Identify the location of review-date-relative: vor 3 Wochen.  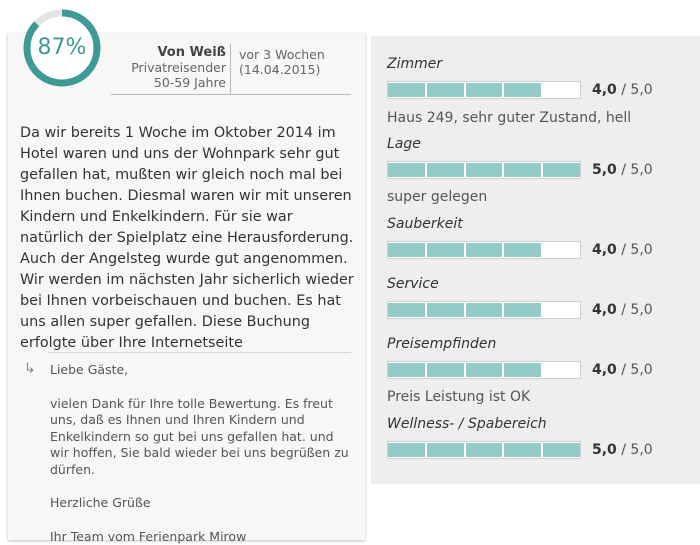
(294, 54).